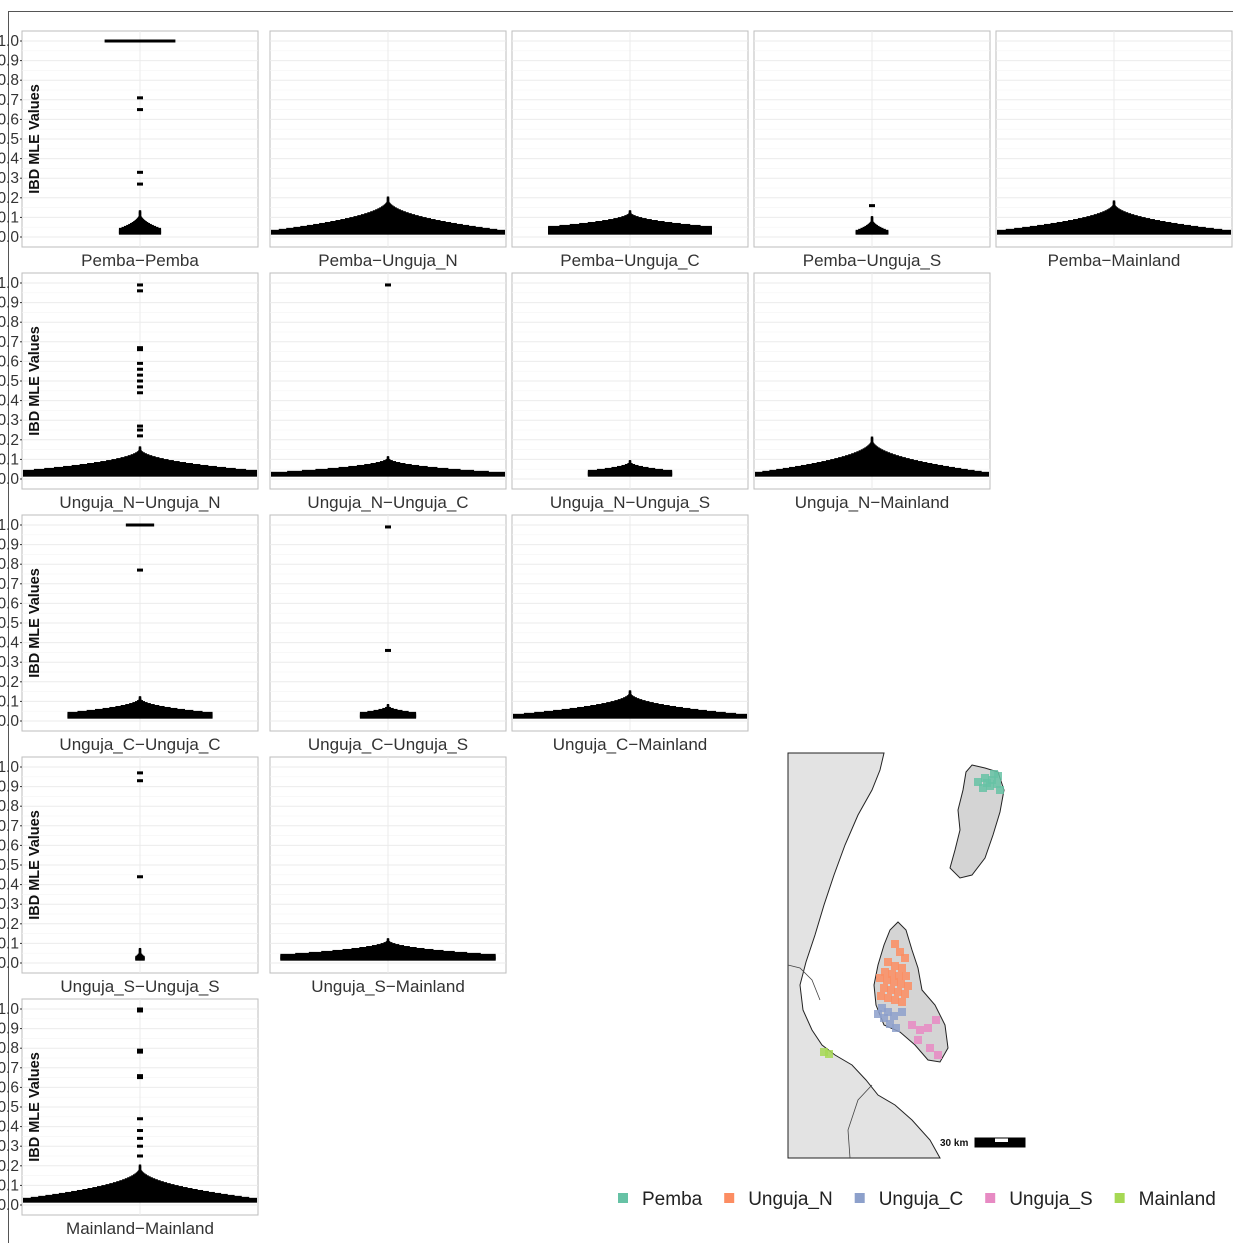 This screenshot has height=1243, width=1233. Describe the element at coordinates (804, 982) in the screenshot. I see `border-line` at that location.